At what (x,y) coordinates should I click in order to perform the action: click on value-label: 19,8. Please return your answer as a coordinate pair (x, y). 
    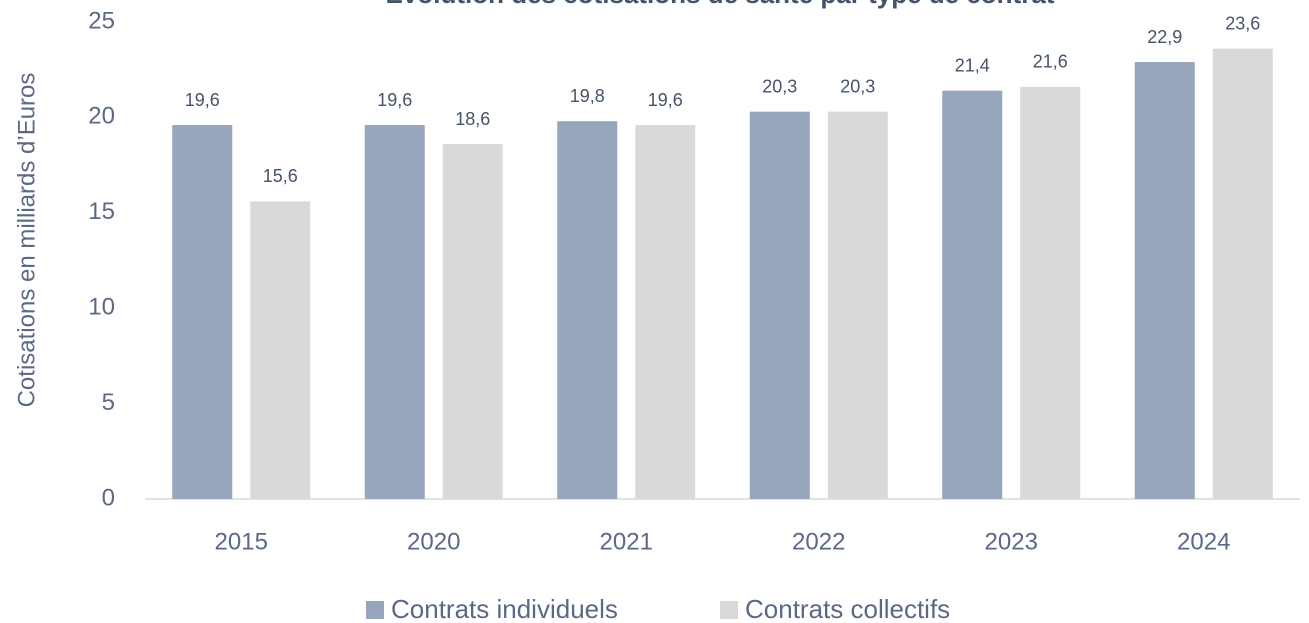
    Looking at the image, I should click on (587, 96).